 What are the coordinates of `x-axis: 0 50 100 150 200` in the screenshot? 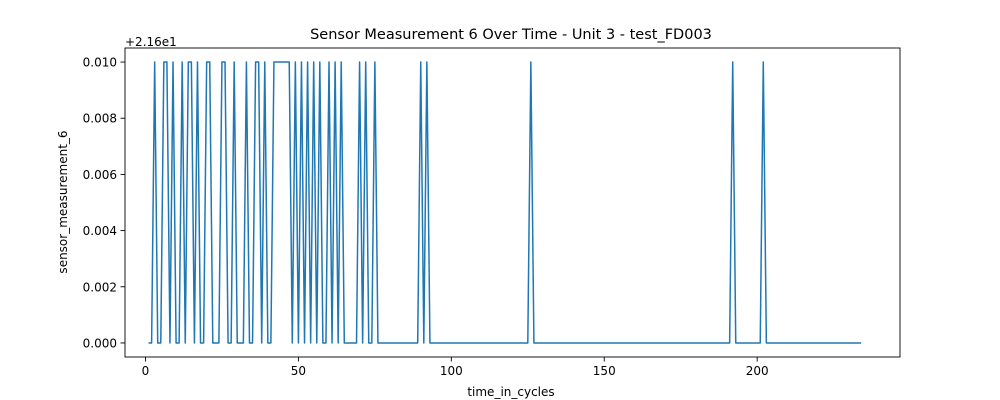 It's located at (455, 367).